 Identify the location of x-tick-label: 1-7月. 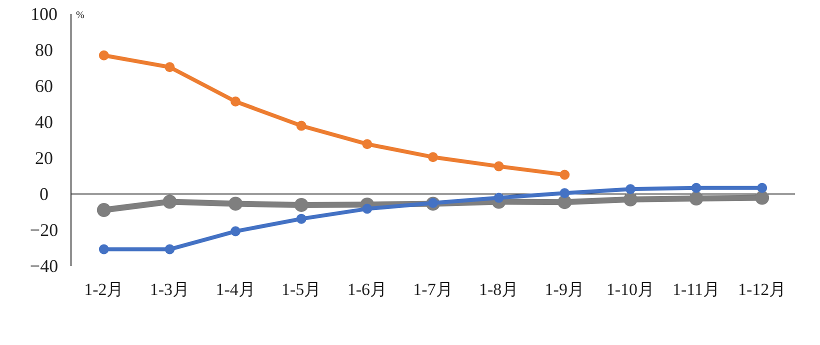
(433, 289).